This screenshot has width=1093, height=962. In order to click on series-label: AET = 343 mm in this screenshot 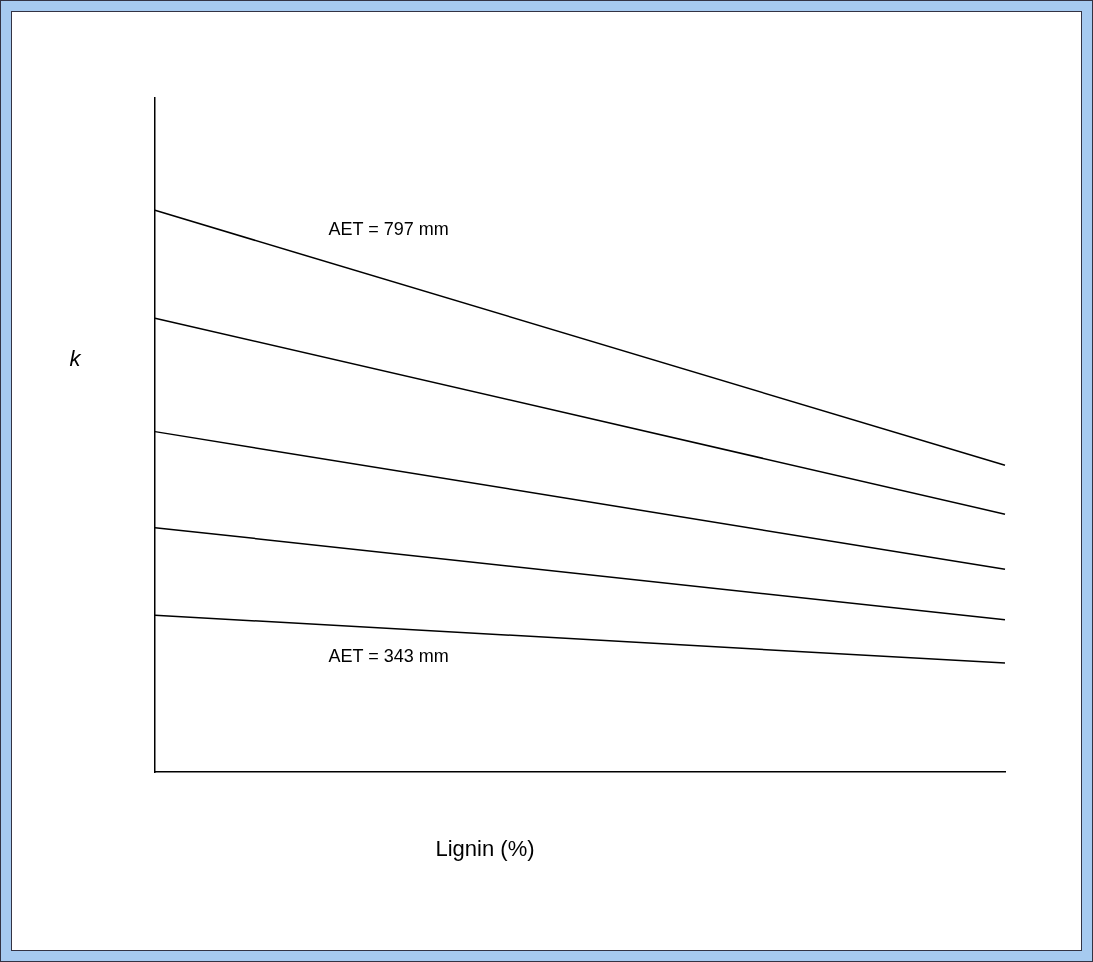, I will do `click(388, 656)`.